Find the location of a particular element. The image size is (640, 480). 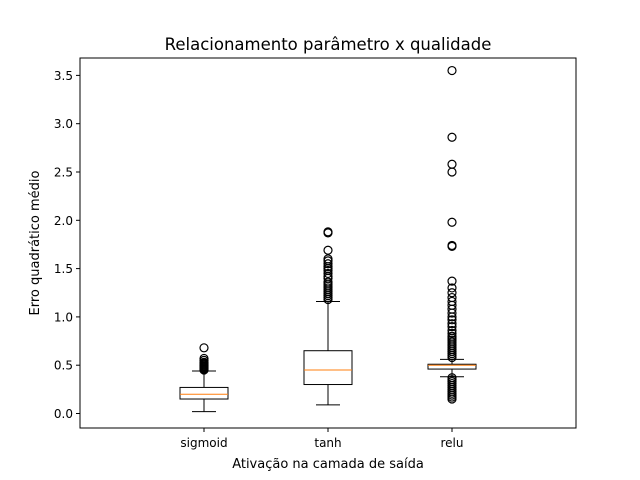

y-axis-label: Erro quadrático médio is located at coordinates (35, 242).